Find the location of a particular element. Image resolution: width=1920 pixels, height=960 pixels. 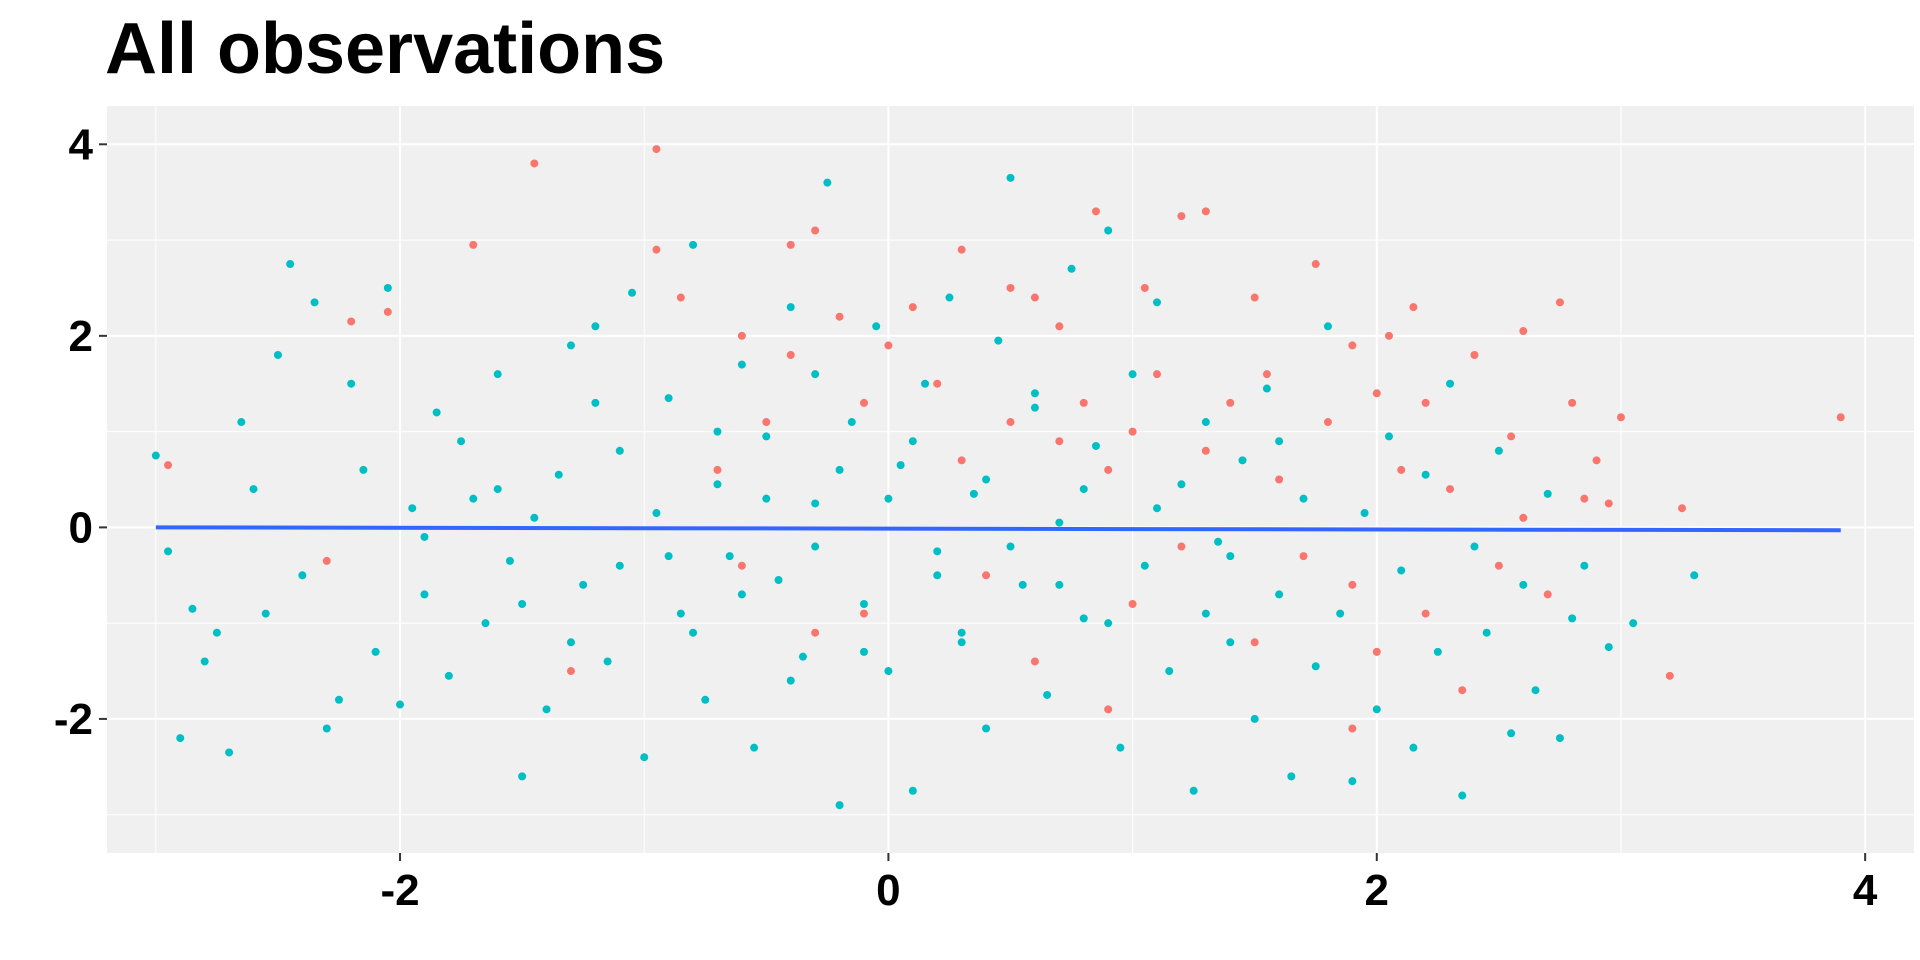

x-tick-label: 4 is located at coordinates (1865, 890).